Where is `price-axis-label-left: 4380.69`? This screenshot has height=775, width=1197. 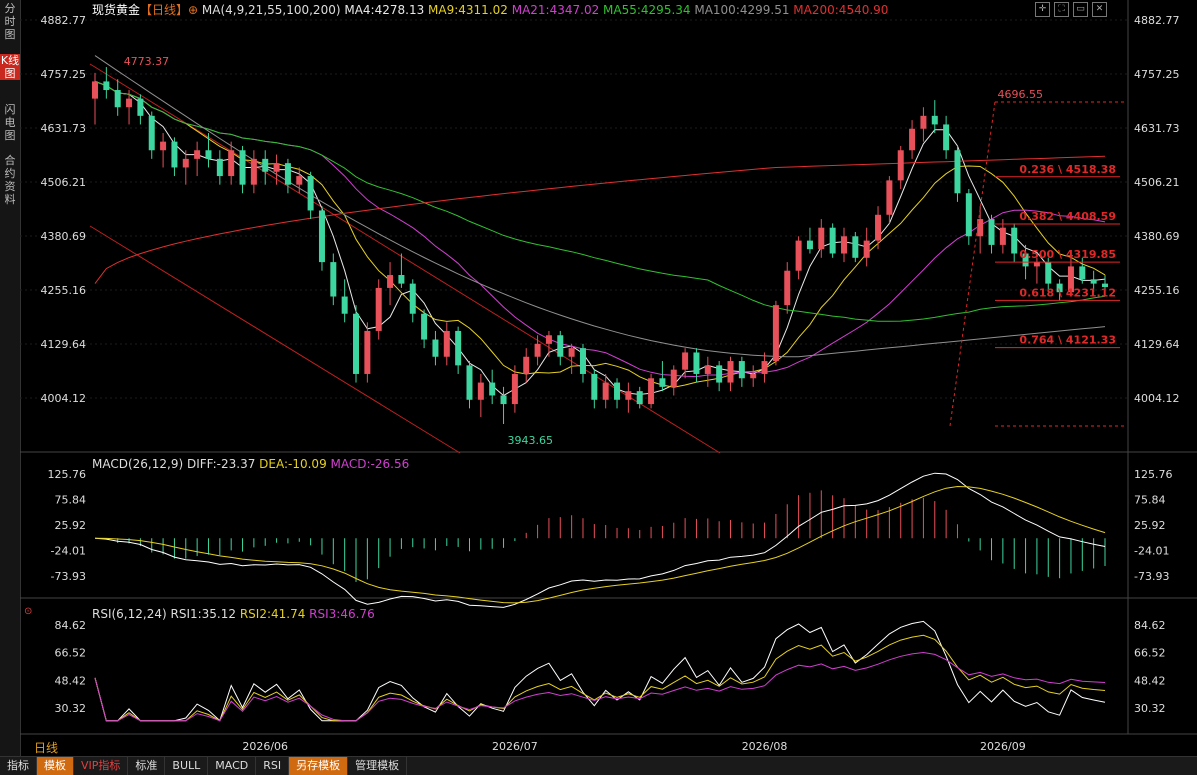
price-axis-label-left: 4380.69 is located at coordinates (64, 236).